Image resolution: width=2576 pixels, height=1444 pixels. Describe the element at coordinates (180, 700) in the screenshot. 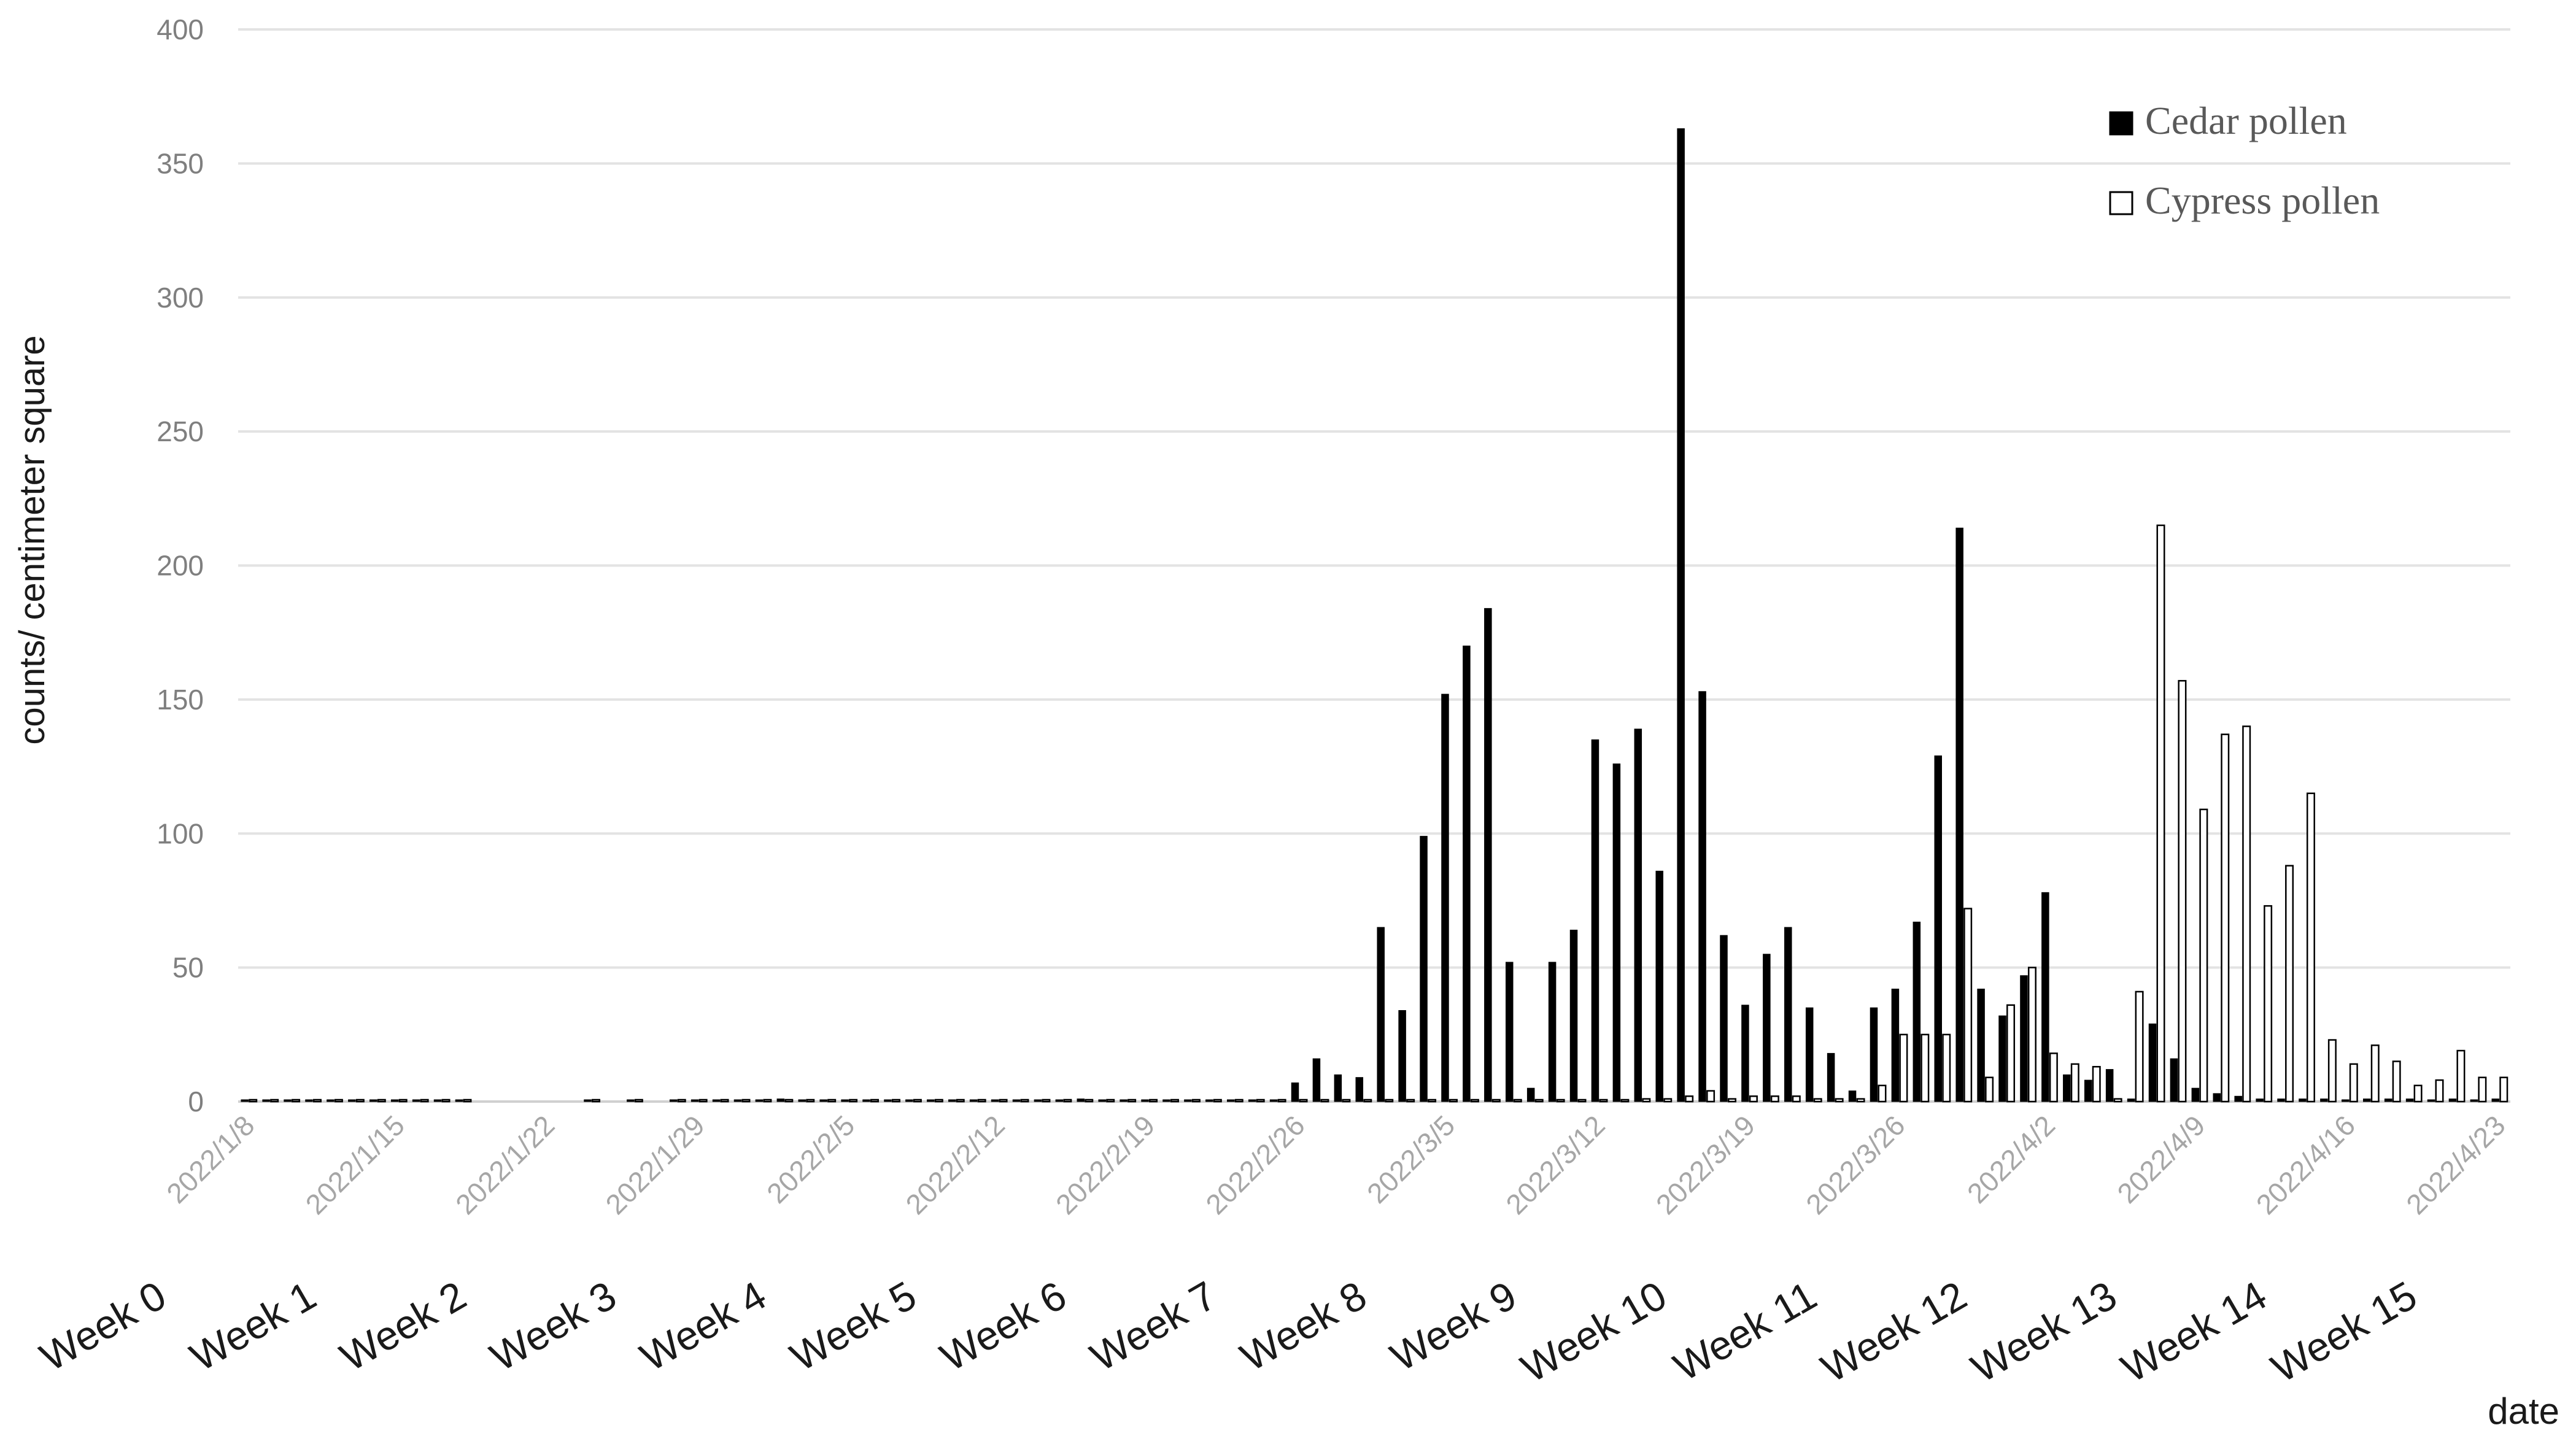

I see `y-tick-label: 150` at that location.